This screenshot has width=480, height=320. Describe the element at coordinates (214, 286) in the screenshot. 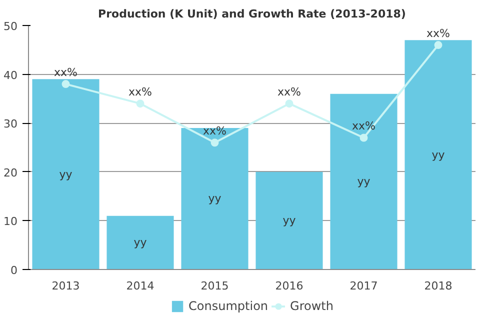

I see `x-tick-label: 2015` at that location.